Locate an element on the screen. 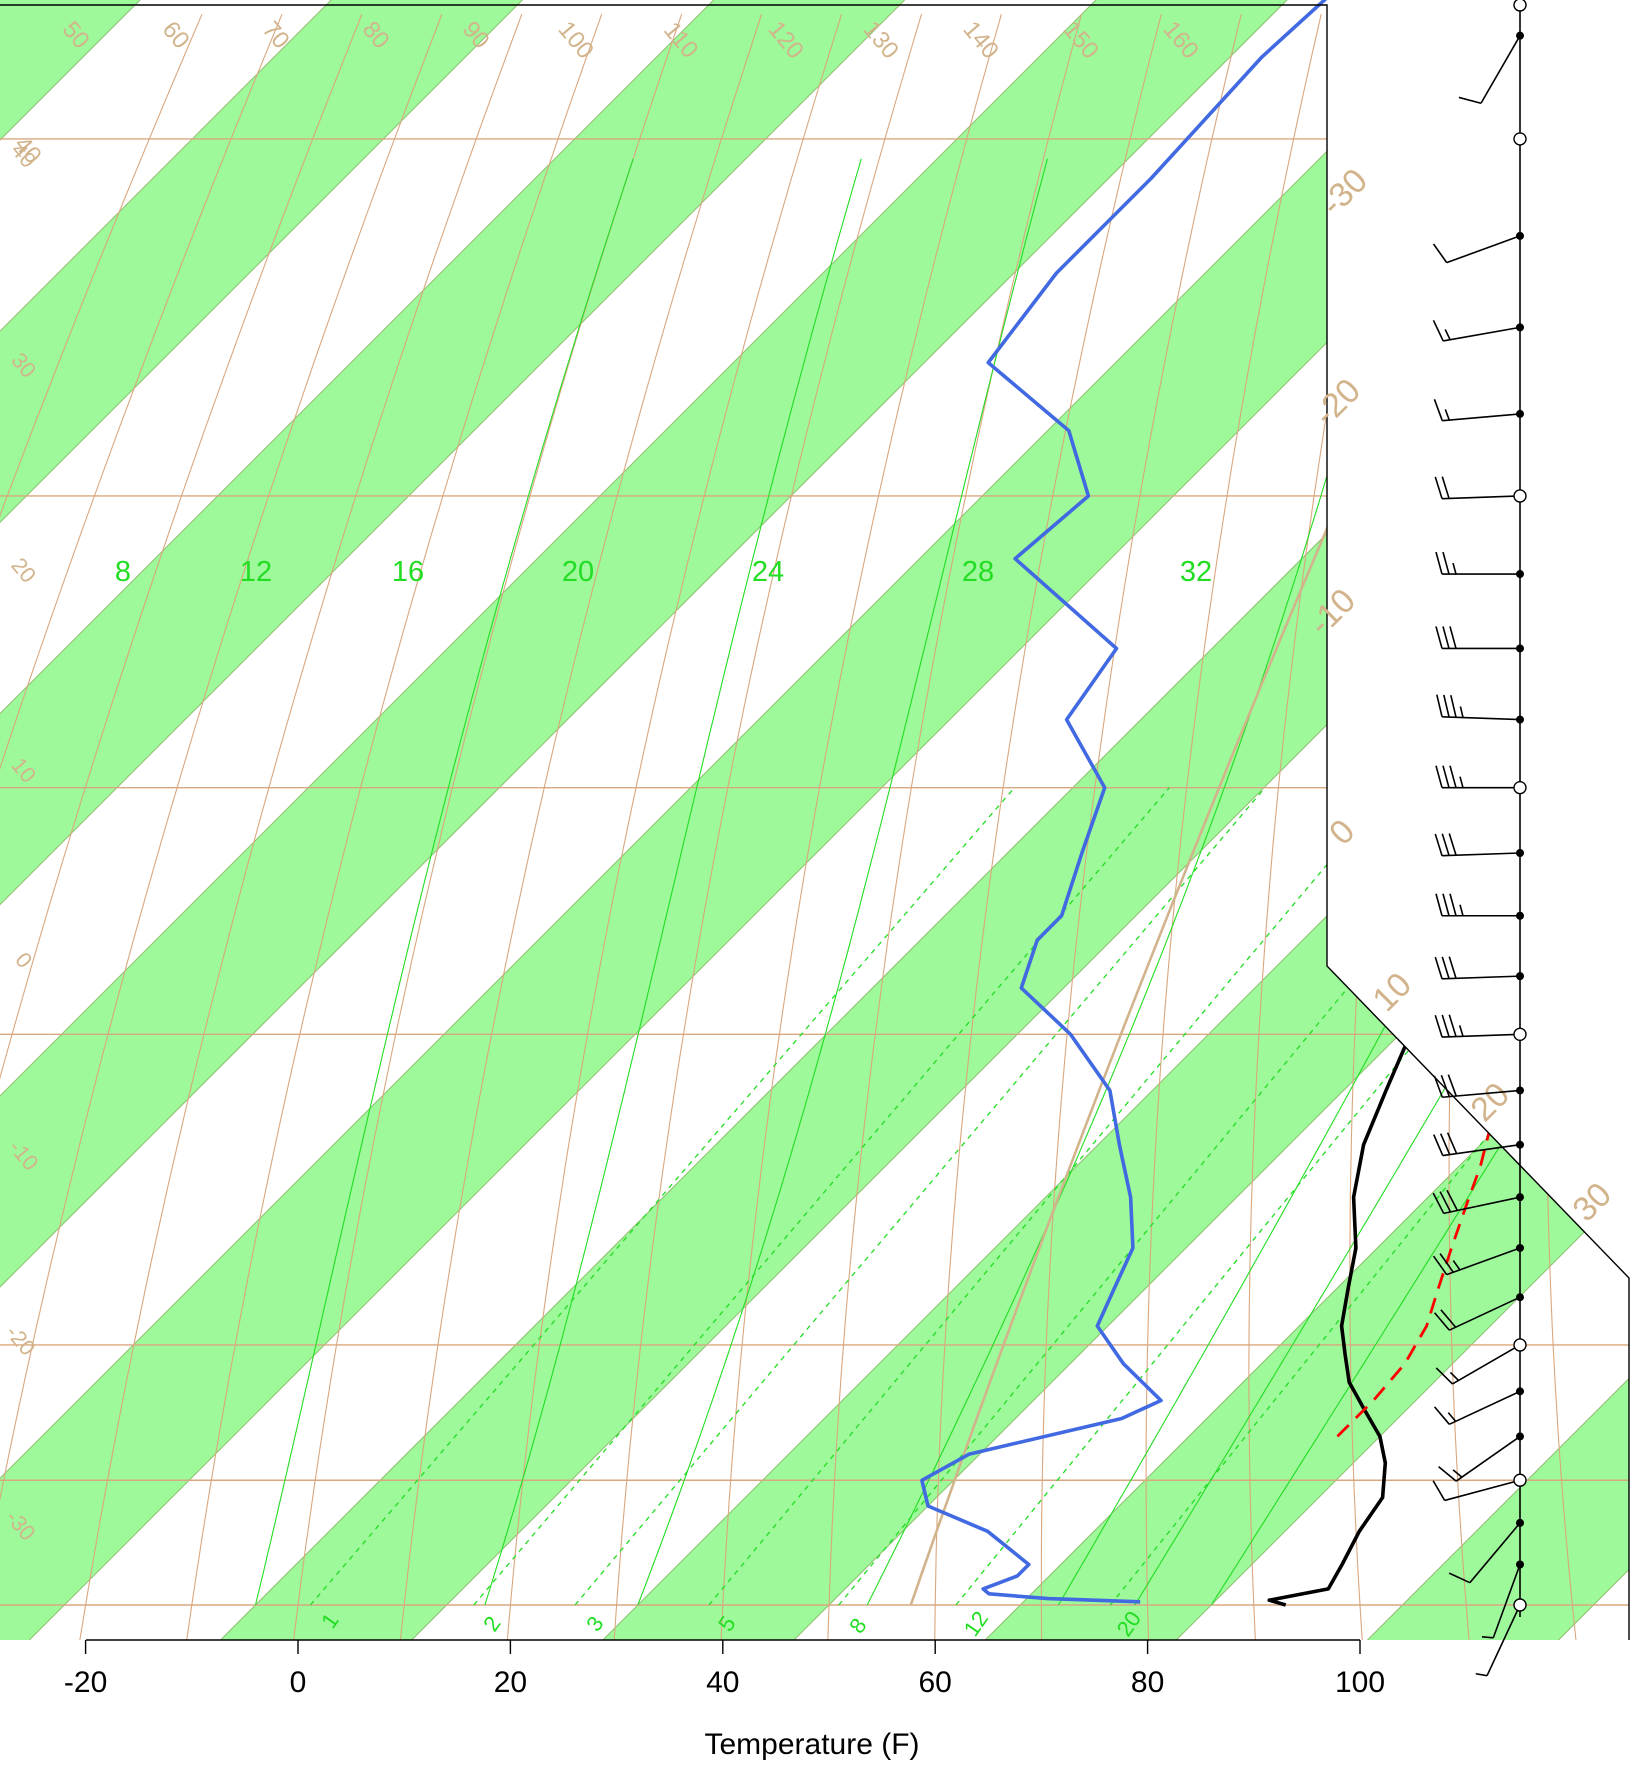 The width and height of the screenshot is (1632, 1769). x-tick-label: 100 is located at coordinates (1360, 1682).